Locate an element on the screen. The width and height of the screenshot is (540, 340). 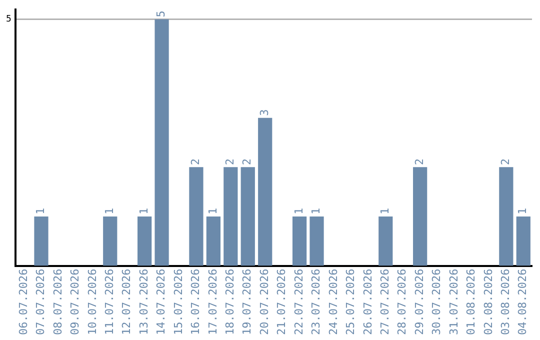
x-tick-label: 21.07.2026 is located at coordinates (281, 302).